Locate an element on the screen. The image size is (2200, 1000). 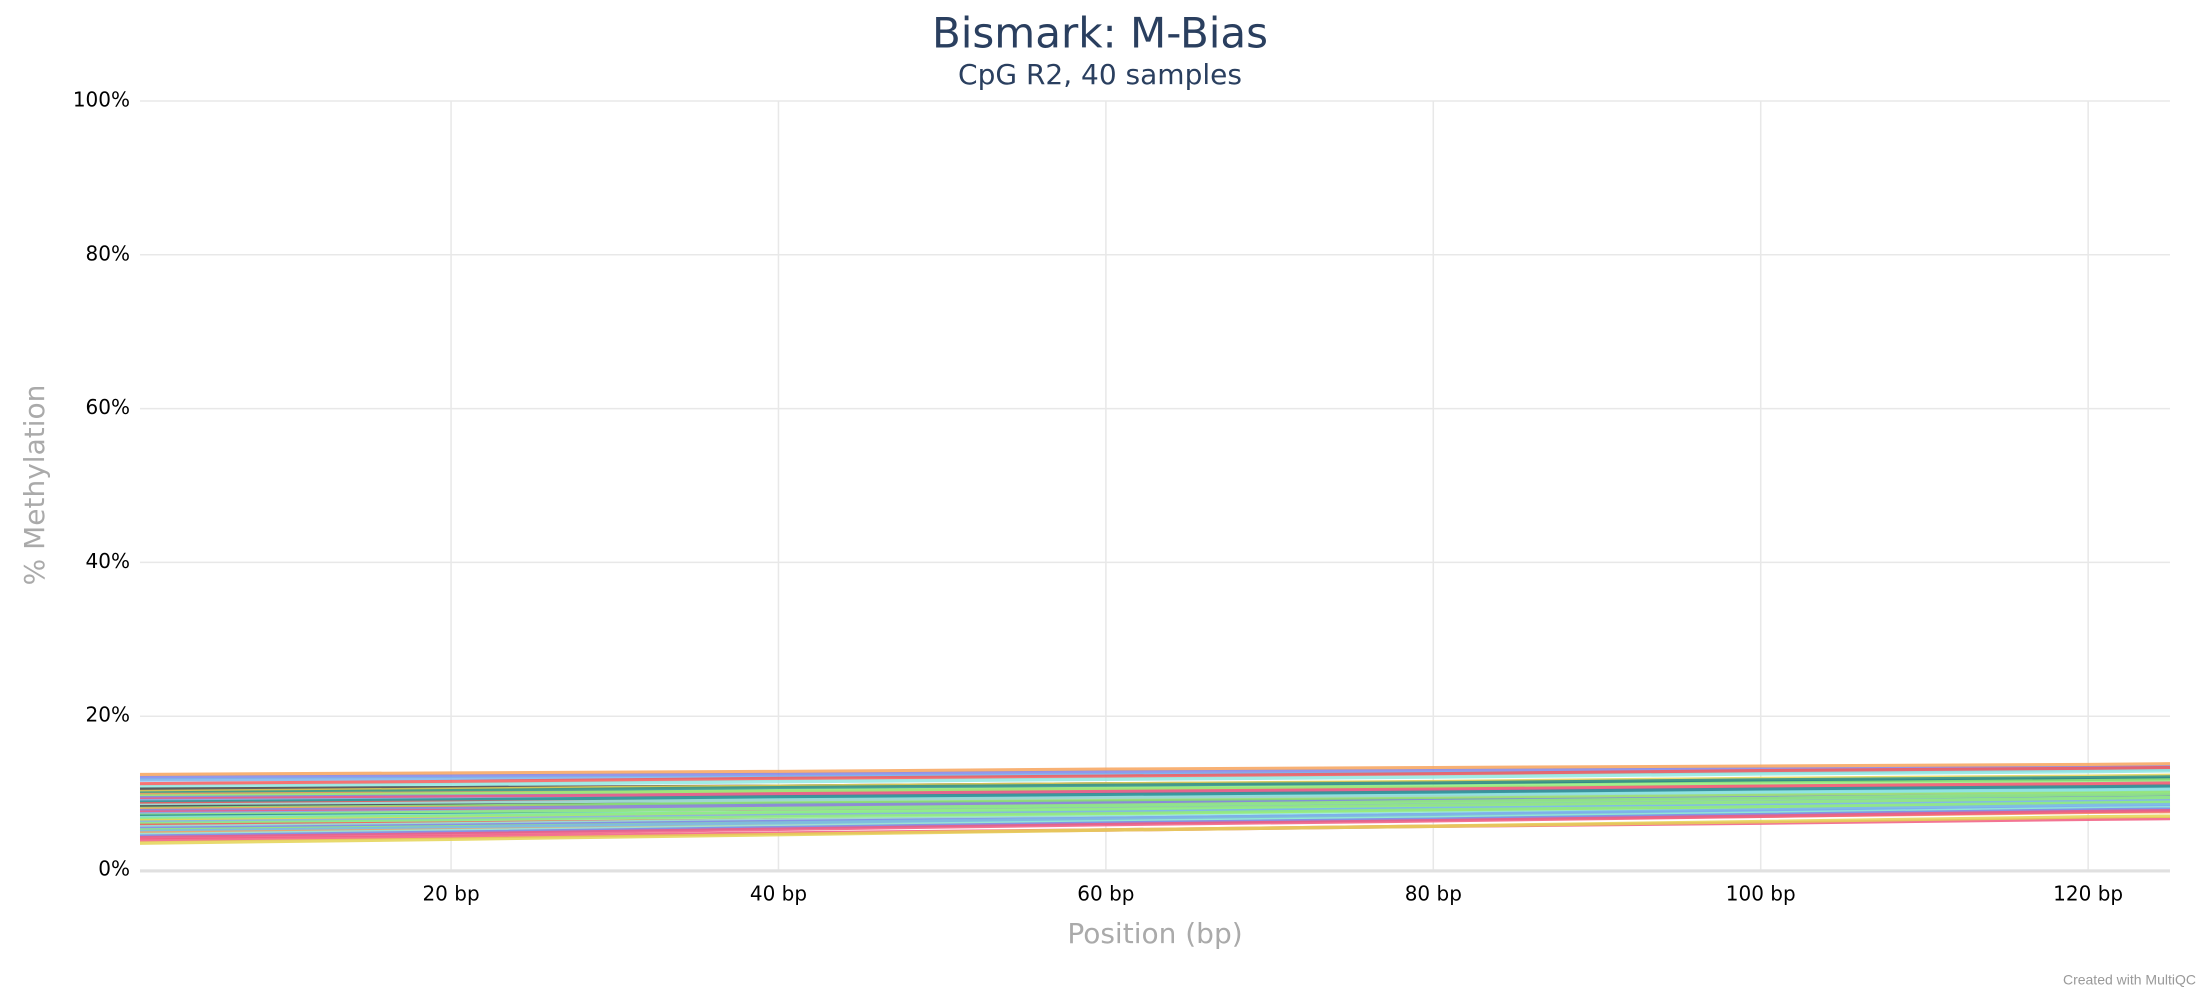
y-tick-label: 80% is located at coordinates (108, 253).